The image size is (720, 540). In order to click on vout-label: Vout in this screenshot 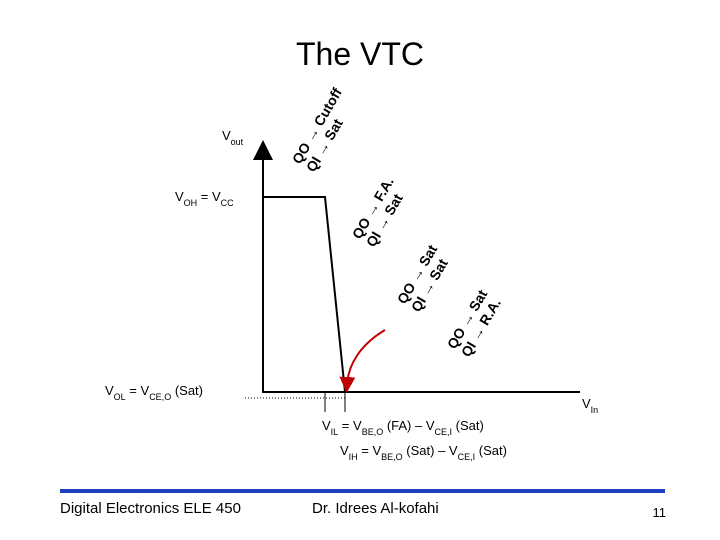, I will do `click(233, 137)`.